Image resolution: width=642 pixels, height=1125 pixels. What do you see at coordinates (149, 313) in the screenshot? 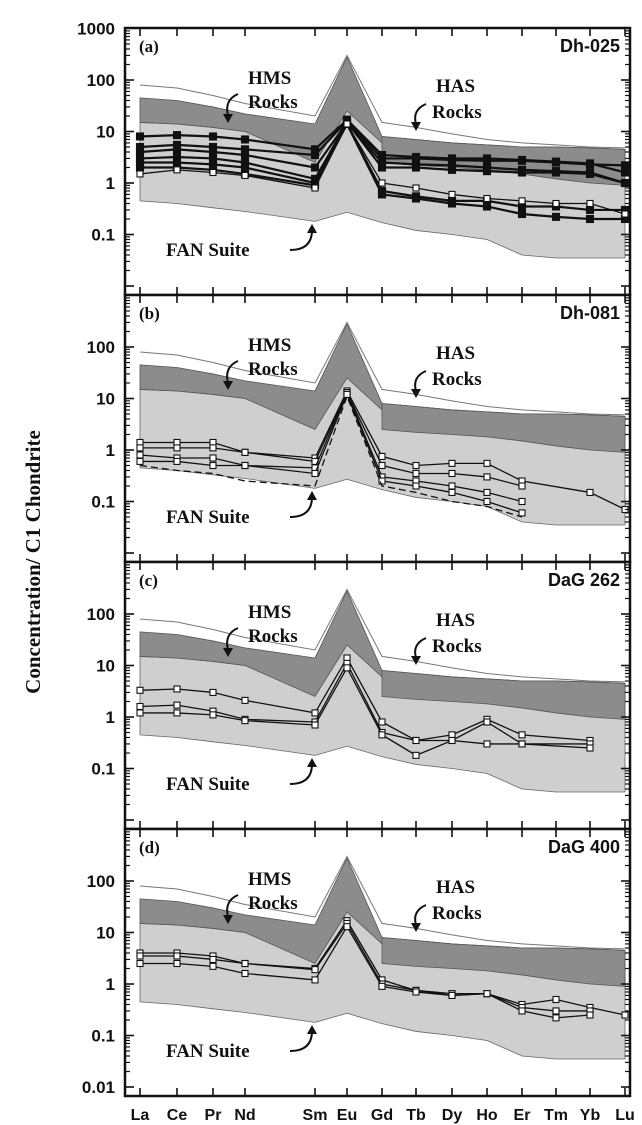
I see `panel-label: (b)` at bounding box center [149, 313].